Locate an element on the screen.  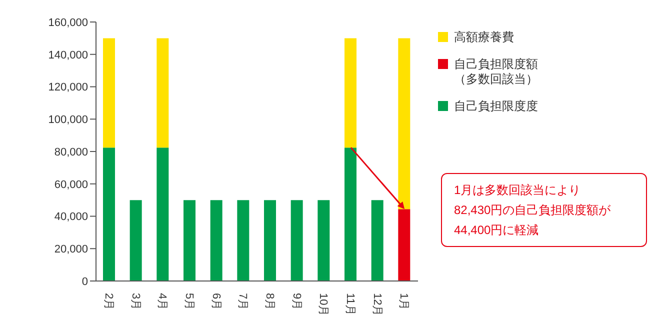
y-tick-label: 20,000 is located at coordinates (71, 250).